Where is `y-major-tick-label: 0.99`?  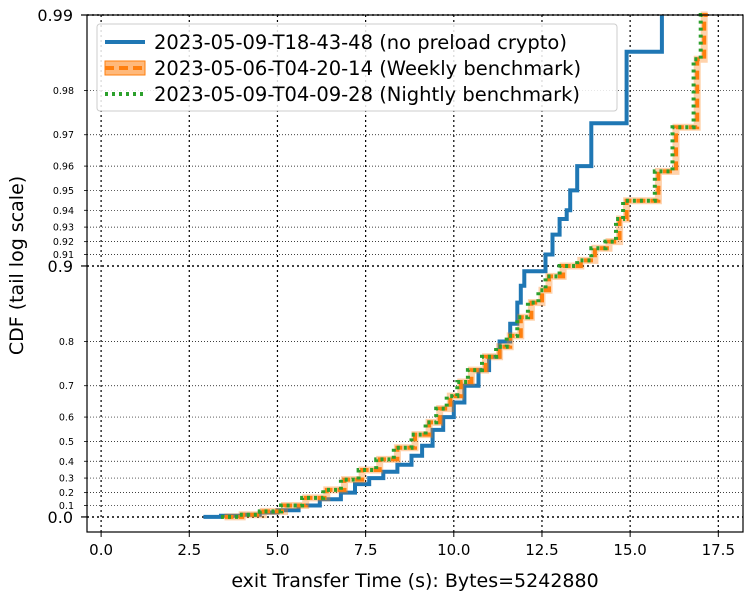
y-major-tick-label: 0.99 is located at coordinates (55, 15).